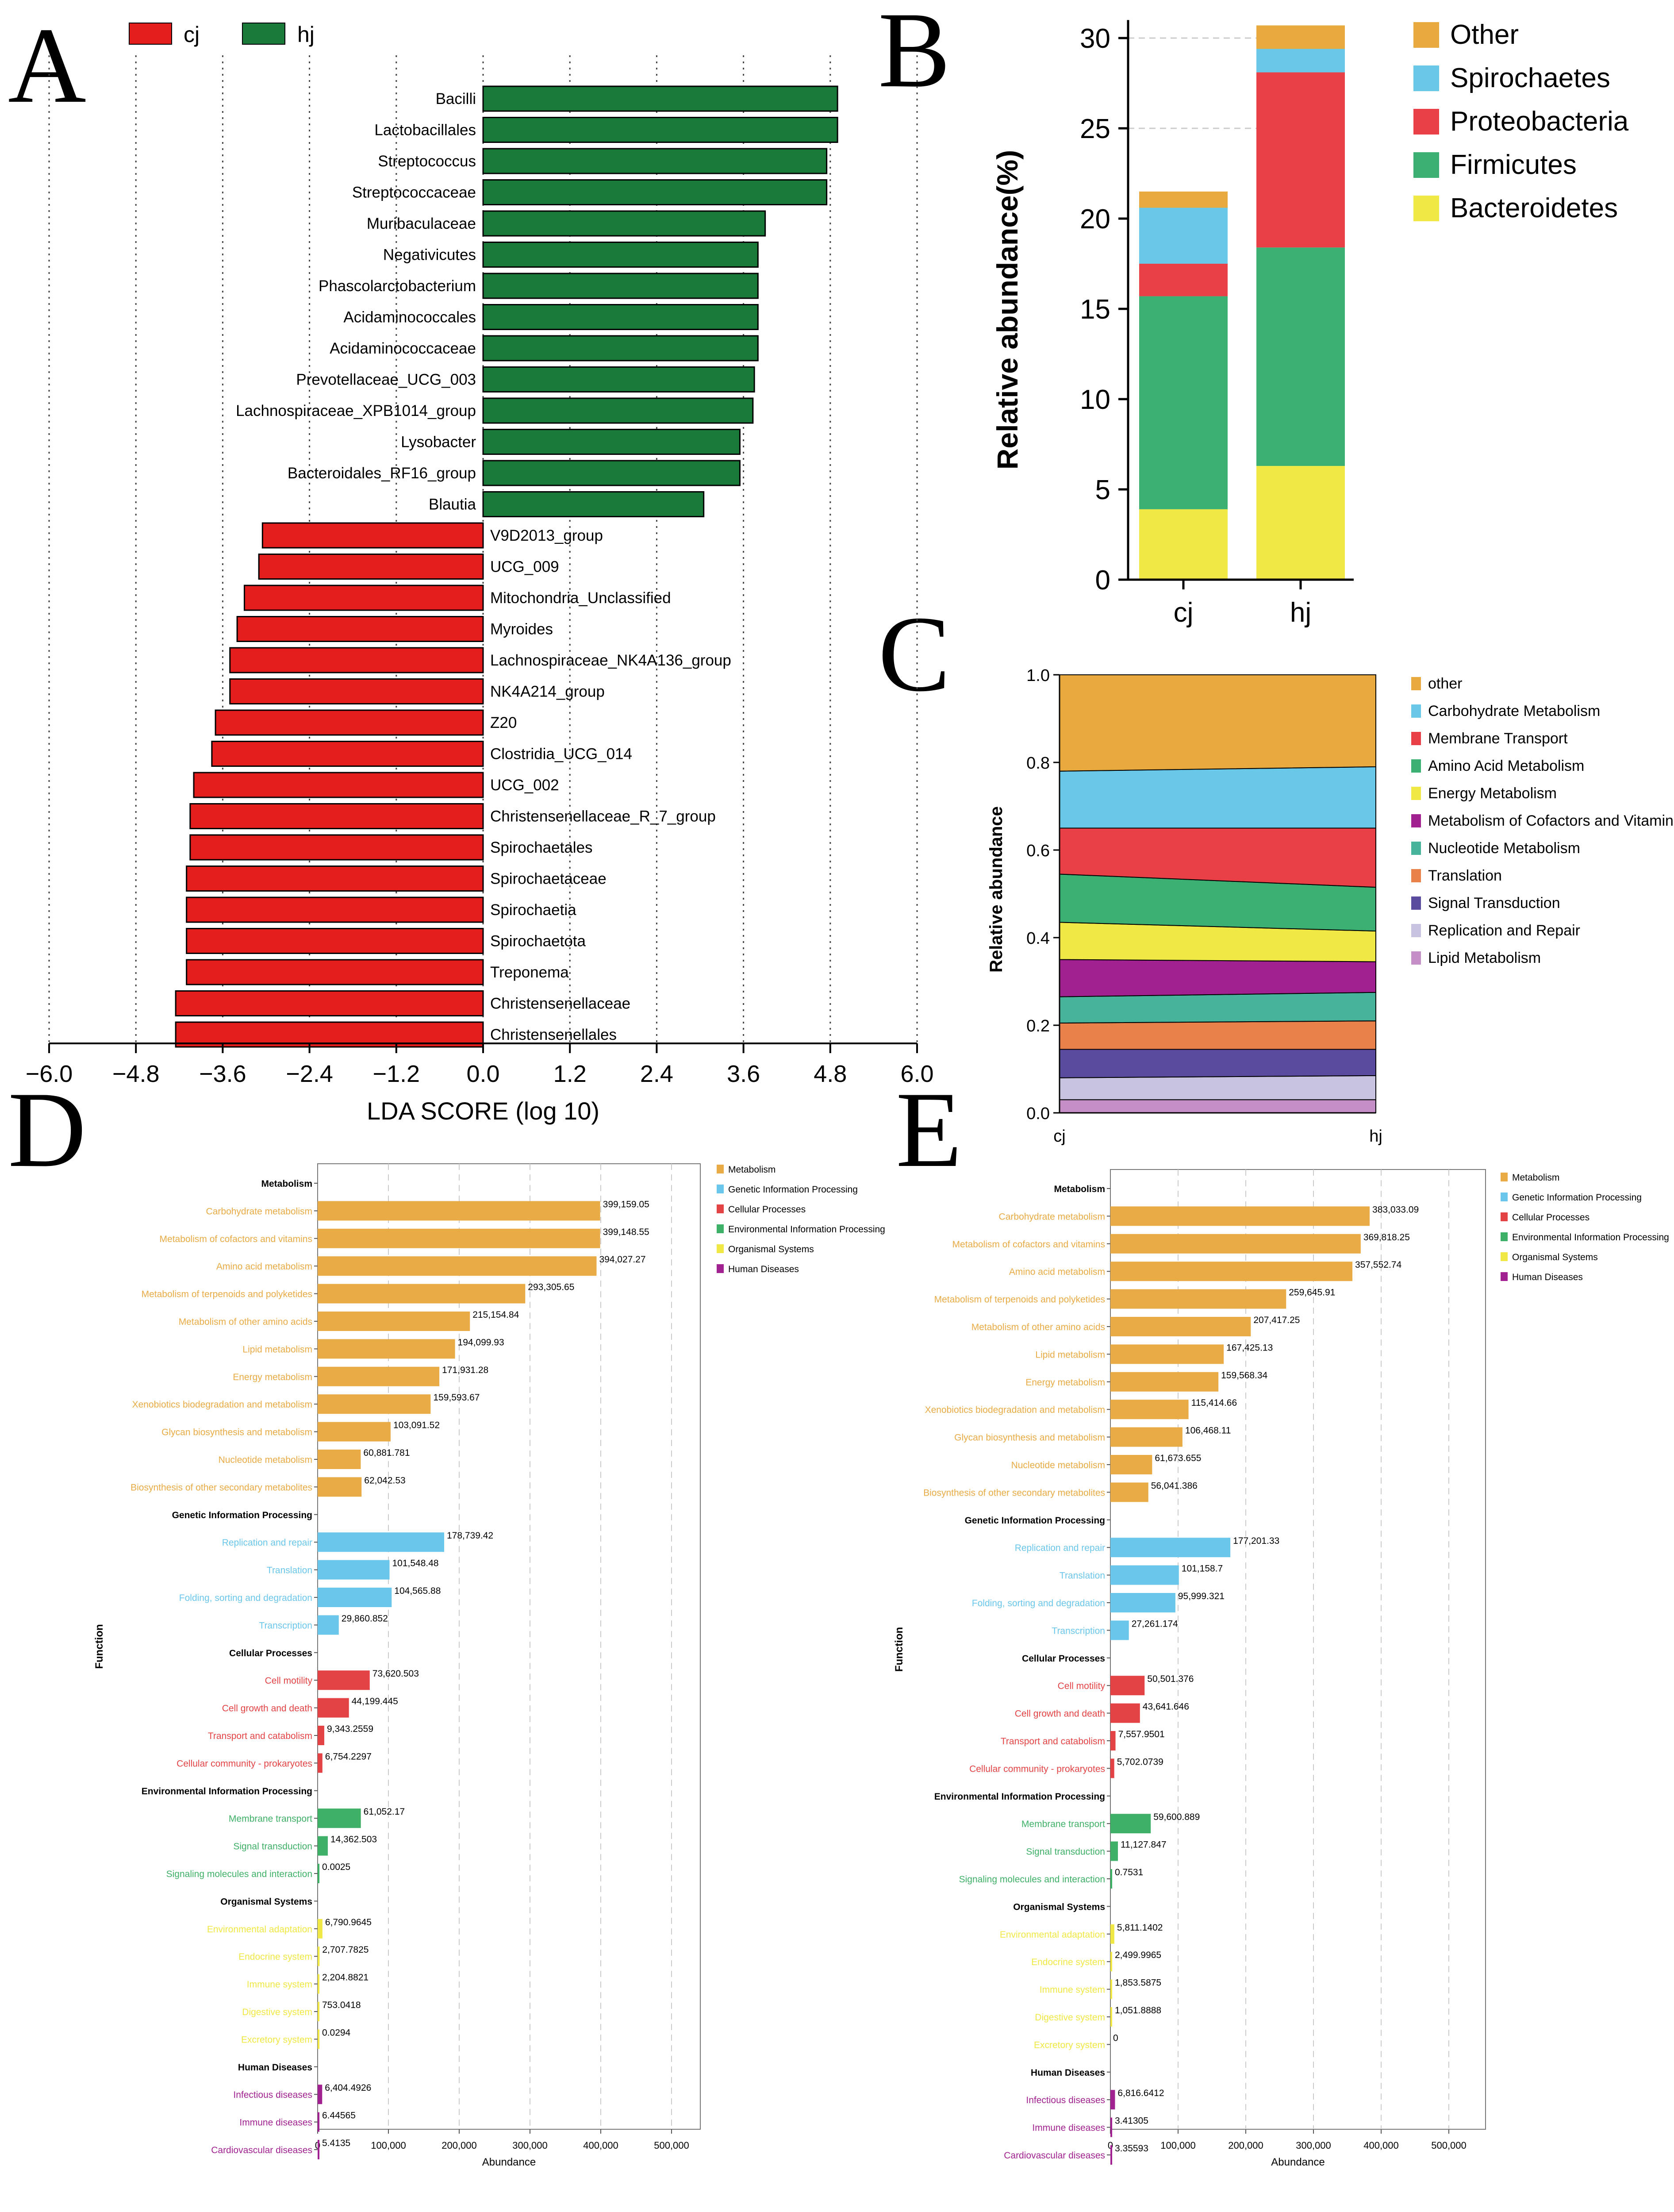 The height and width of the screenshot is (2212, 1674). Describe the element at coordinates (1059, 1907) in the screenshot. I see `group-header-e: Organismal Systems` at that location.